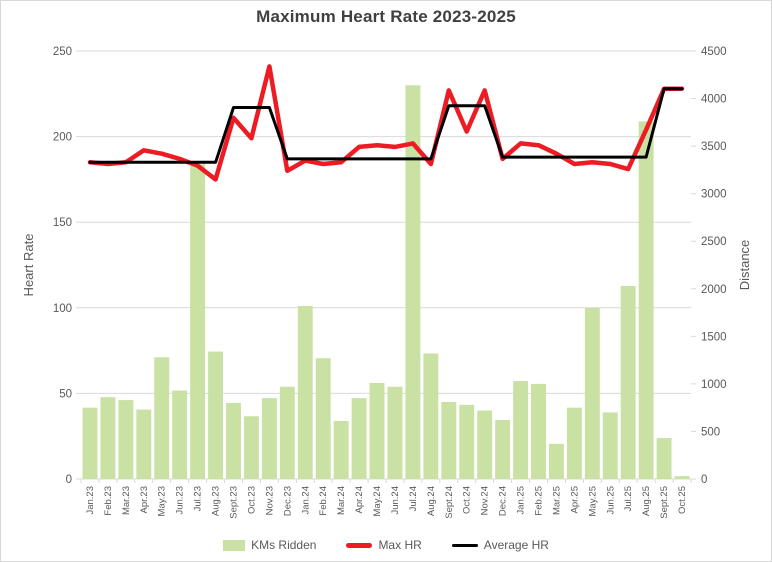 Image resolution: width=772 pixels, height=562 pixels. I want to click on bar-Mar.24, so click(341, 449).